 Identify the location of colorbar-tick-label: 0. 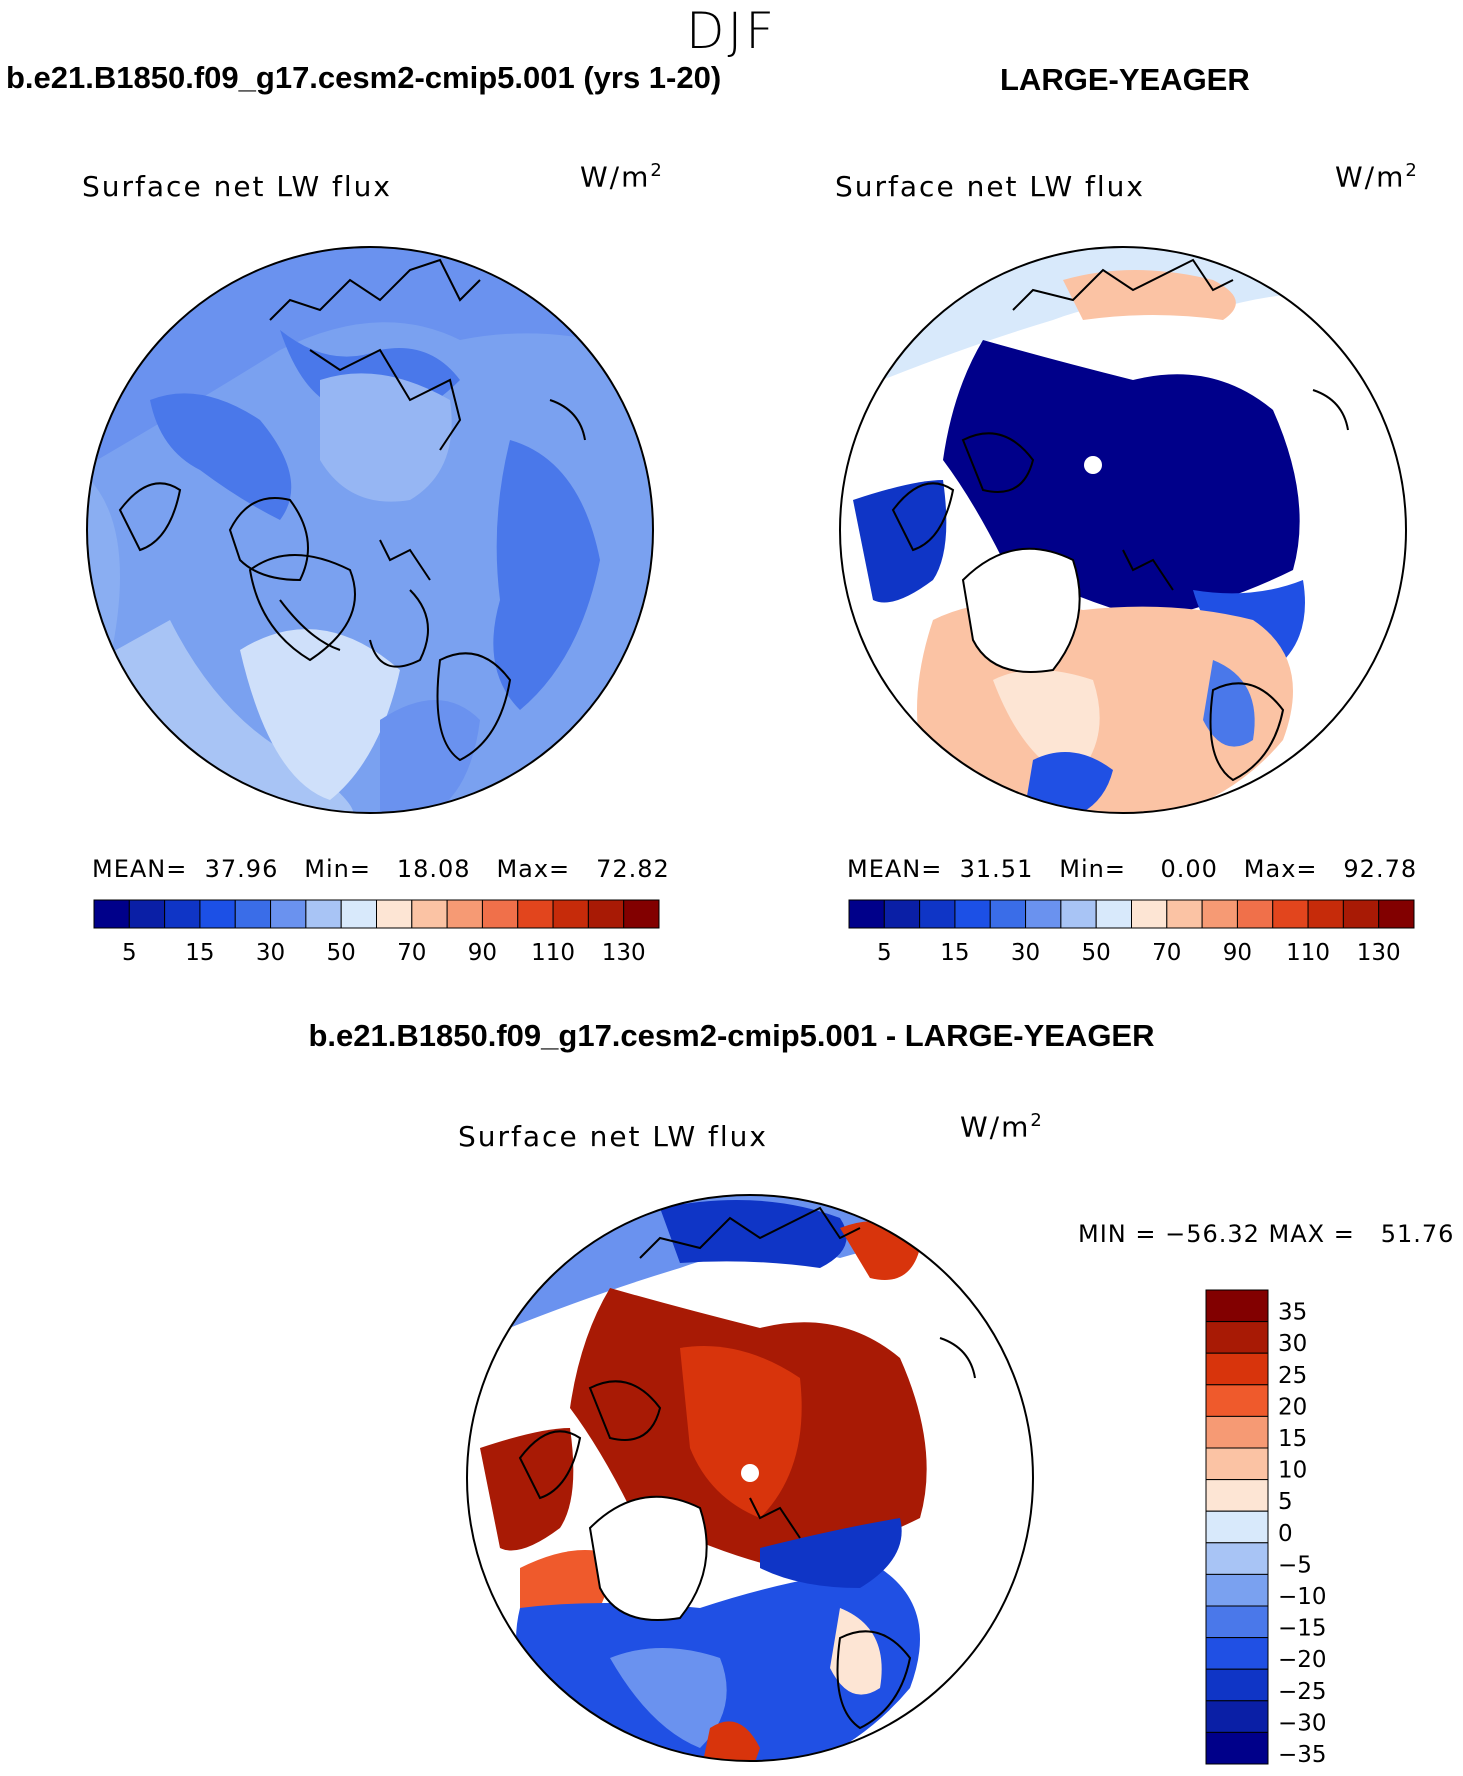
(1285, 1534).